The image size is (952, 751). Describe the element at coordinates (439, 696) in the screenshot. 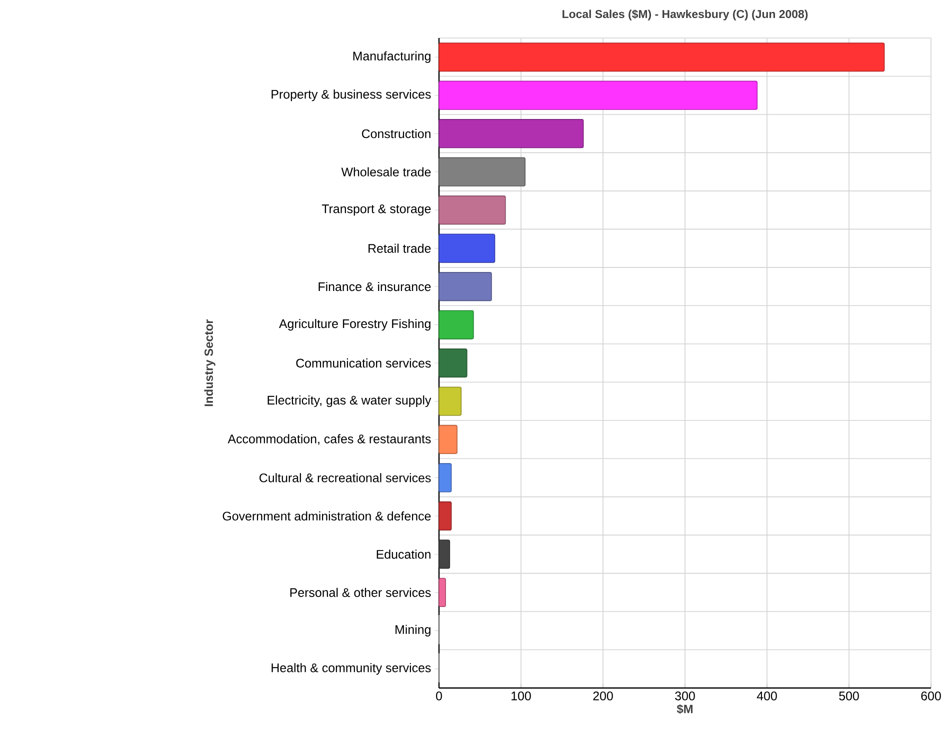

I see `x-tick-label: 0` at that location.